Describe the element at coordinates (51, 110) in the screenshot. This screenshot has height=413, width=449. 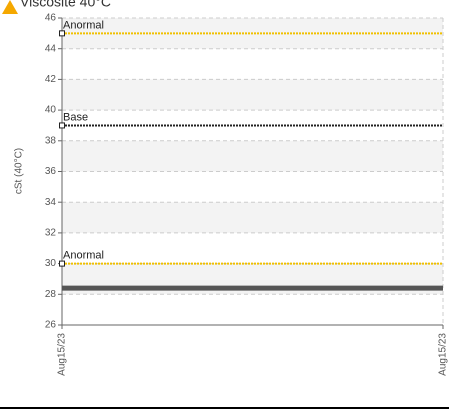
I see `y-tick-label: 40` at that location.